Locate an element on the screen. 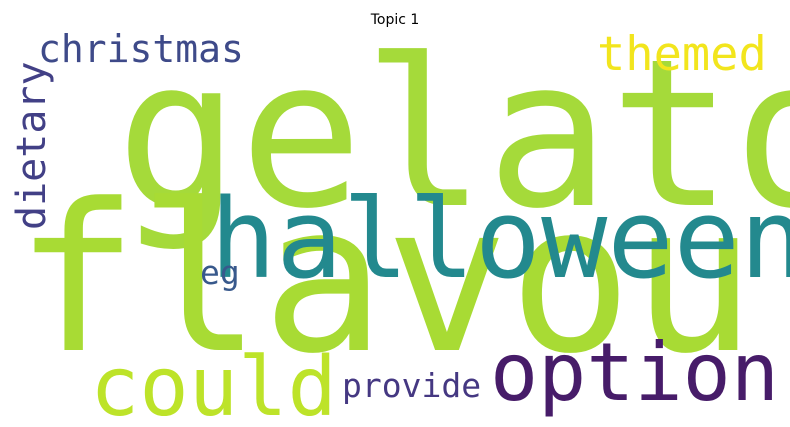 This screenshot has height=427, width=790. word-could: could is located at coordinates (213, 383).